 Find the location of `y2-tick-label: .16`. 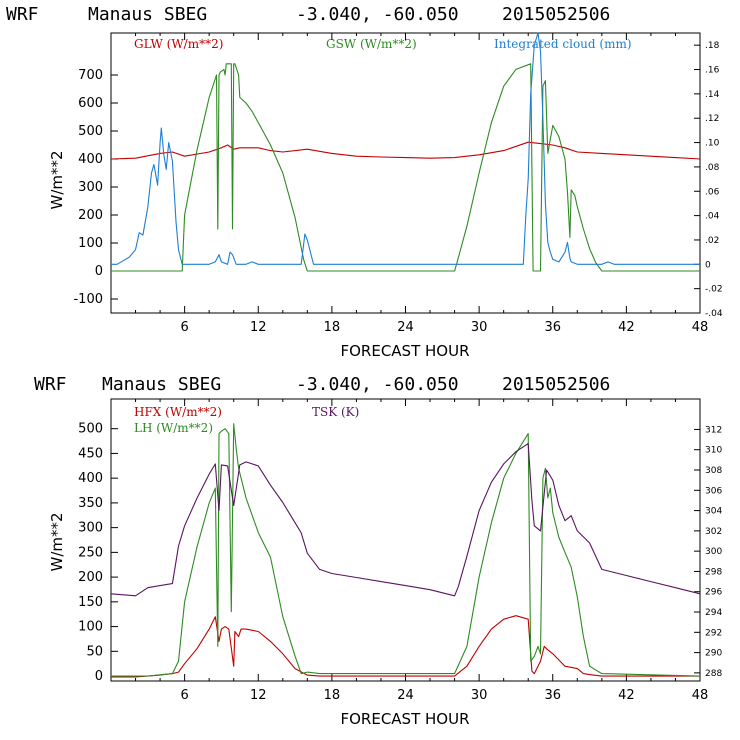

y2-tick-label: .16 is located at coordinates (712, 71).